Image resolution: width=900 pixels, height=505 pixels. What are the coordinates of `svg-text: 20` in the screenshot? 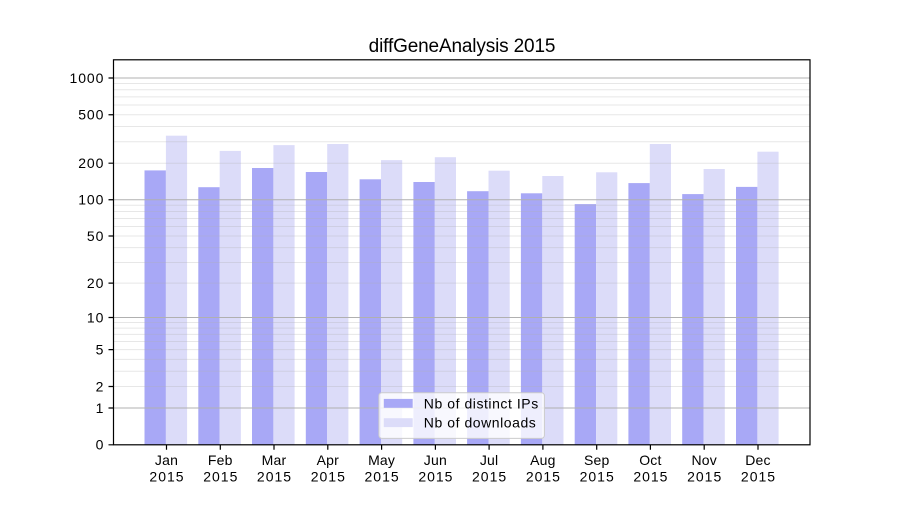 It's located at (95, 283).